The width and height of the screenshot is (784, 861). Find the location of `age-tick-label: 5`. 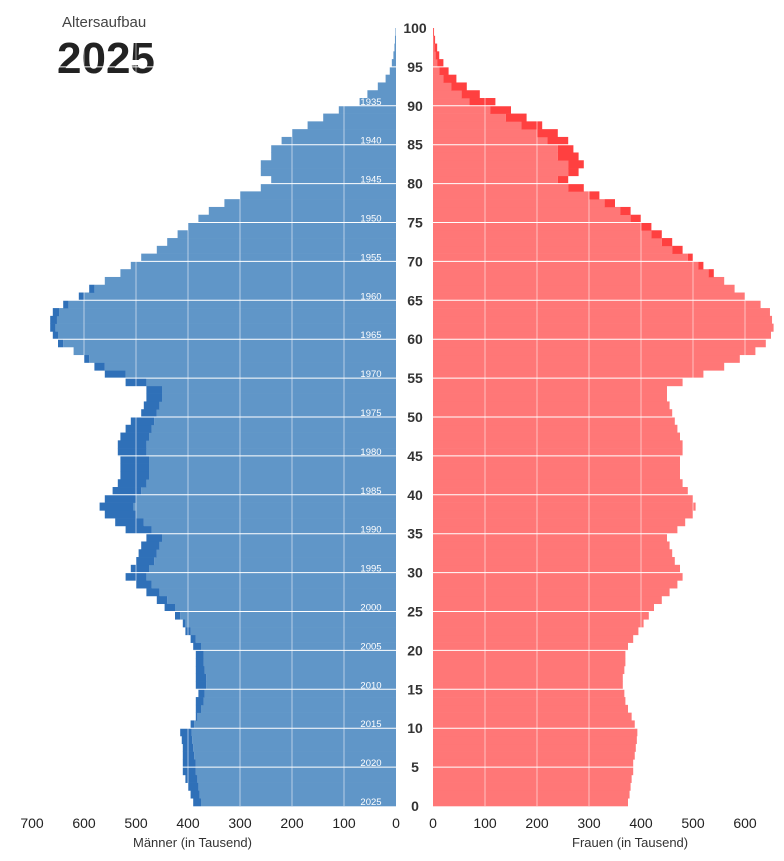

age-tick-label: 5 is located at coordinates (415, 767).